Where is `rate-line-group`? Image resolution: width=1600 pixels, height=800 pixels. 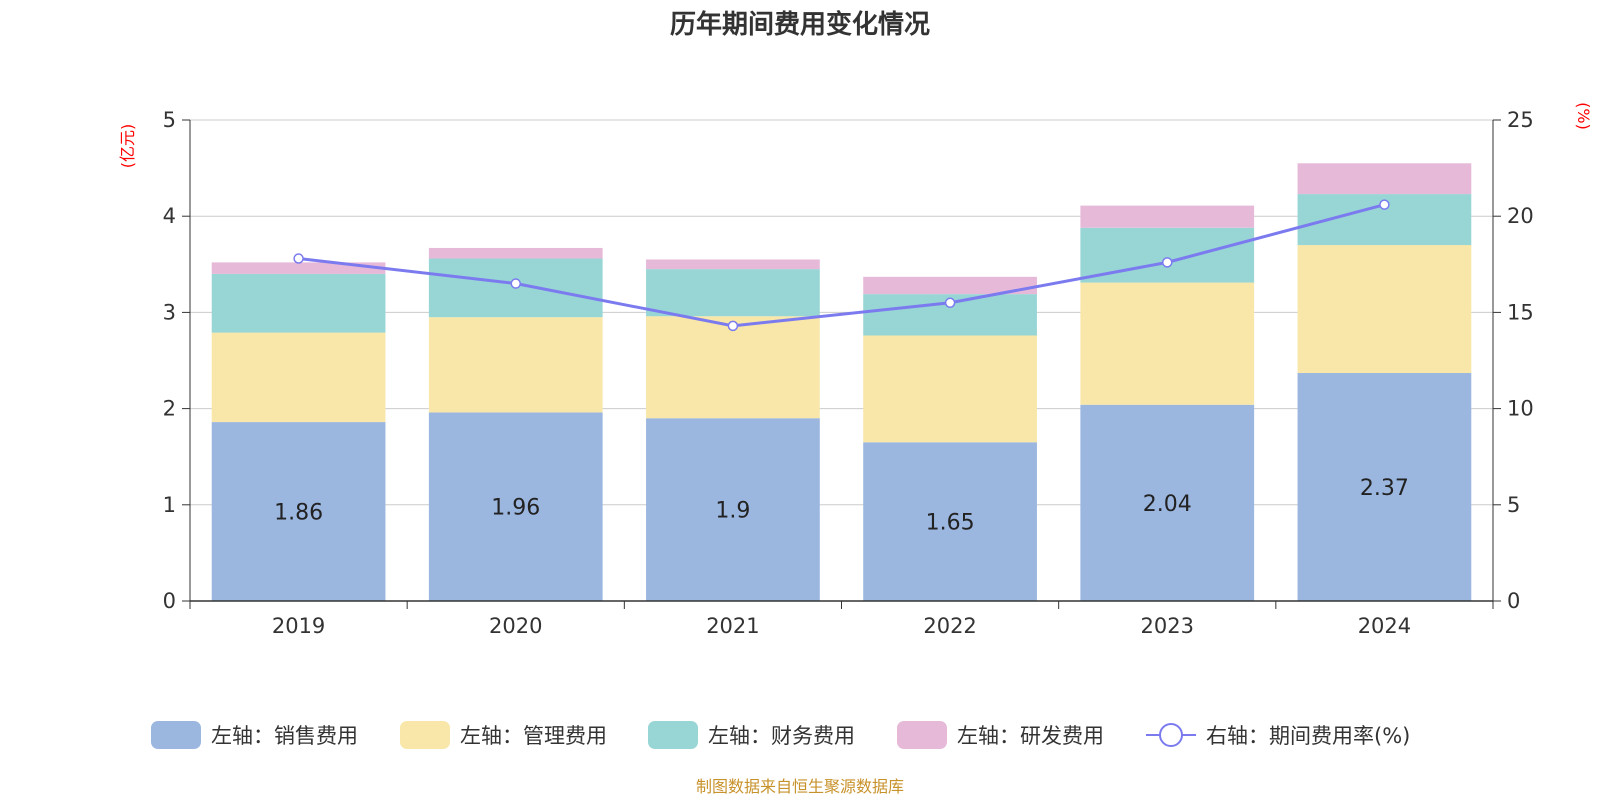 rate-line-group is located at coordinates (841, 265).